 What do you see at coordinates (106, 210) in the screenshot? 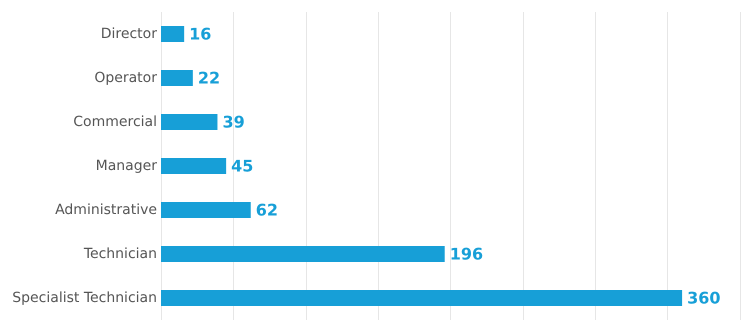
I see `y-tick-label: Administrative` at bounding box center [106, 210].